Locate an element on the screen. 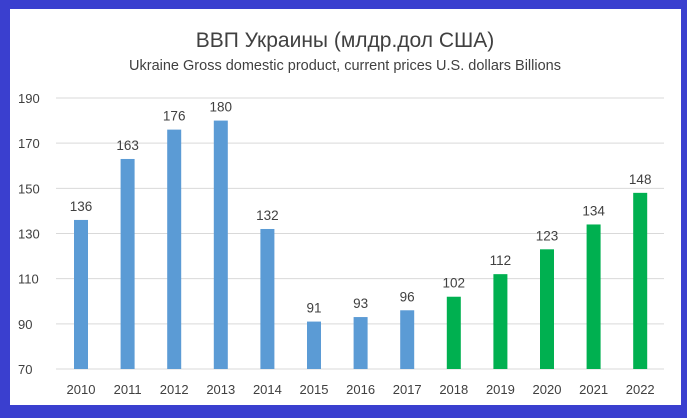 This screenshot has height=418, width=687. data-label: 112 is located at coordinates (501, 260).